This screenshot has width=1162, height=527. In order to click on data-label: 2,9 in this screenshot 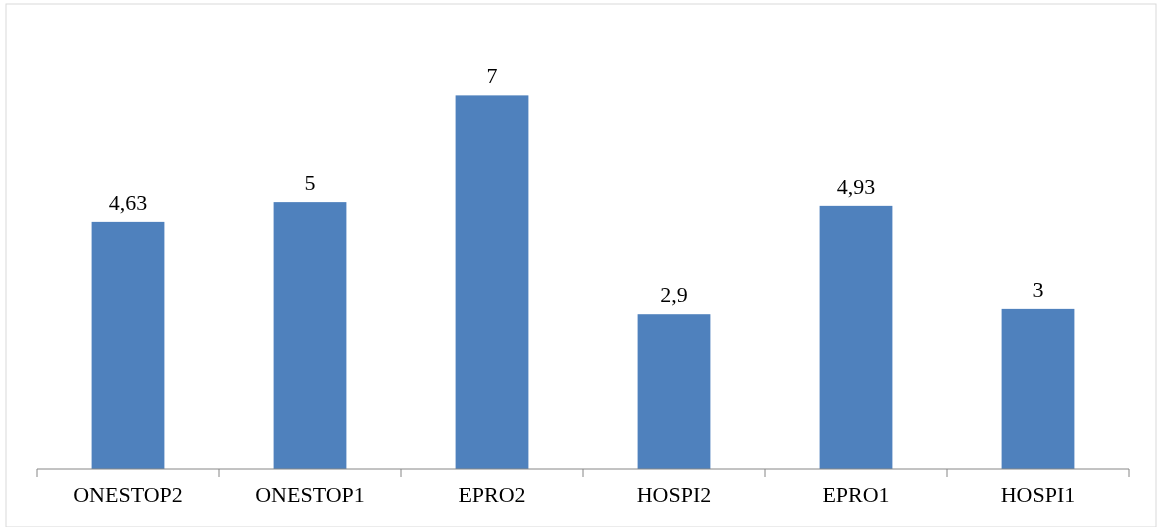, I will do `click(674, 295)`.